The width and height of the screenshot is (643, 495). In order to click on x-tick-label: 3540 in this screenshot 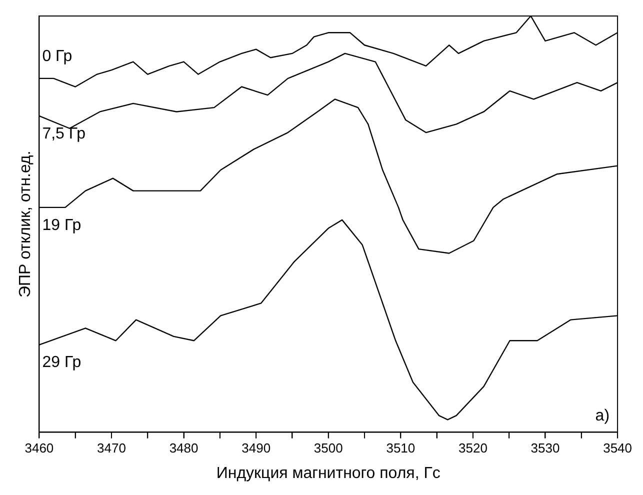, I will do `click(617, 448)`.